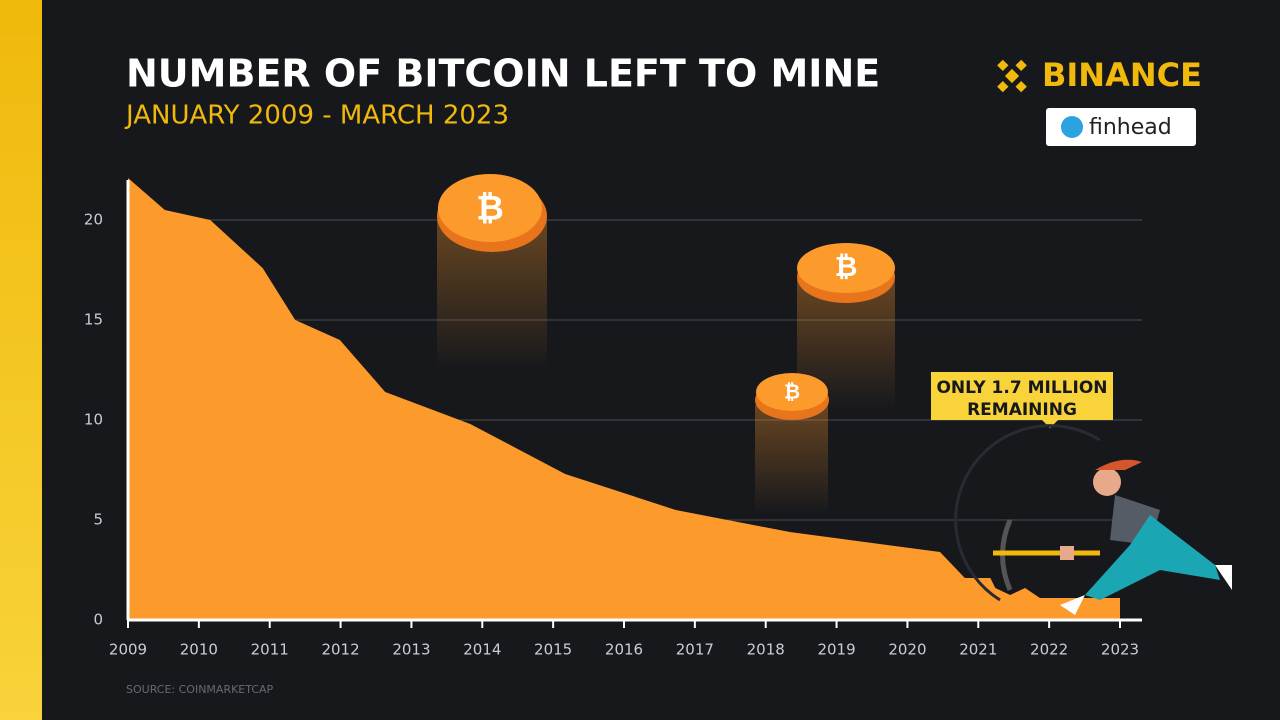 This screenshot has width=1280, height=720. Describe the element at coordinates (93, 320) in the screenshot. I see `y-tick-label: 15` at that location.